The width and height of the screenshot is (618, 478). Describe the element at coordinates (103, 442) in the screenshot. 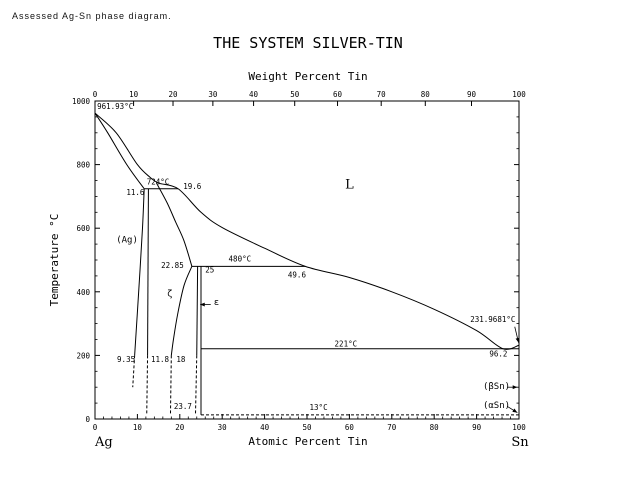

I see `left-component-label: Ag` at that location.